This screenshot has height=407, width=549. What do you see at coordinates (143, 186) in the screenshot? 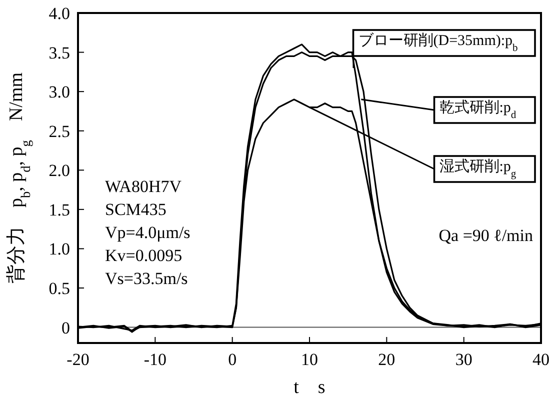
I see `annotation: WA80H7V` at bounding box center [143, 186].